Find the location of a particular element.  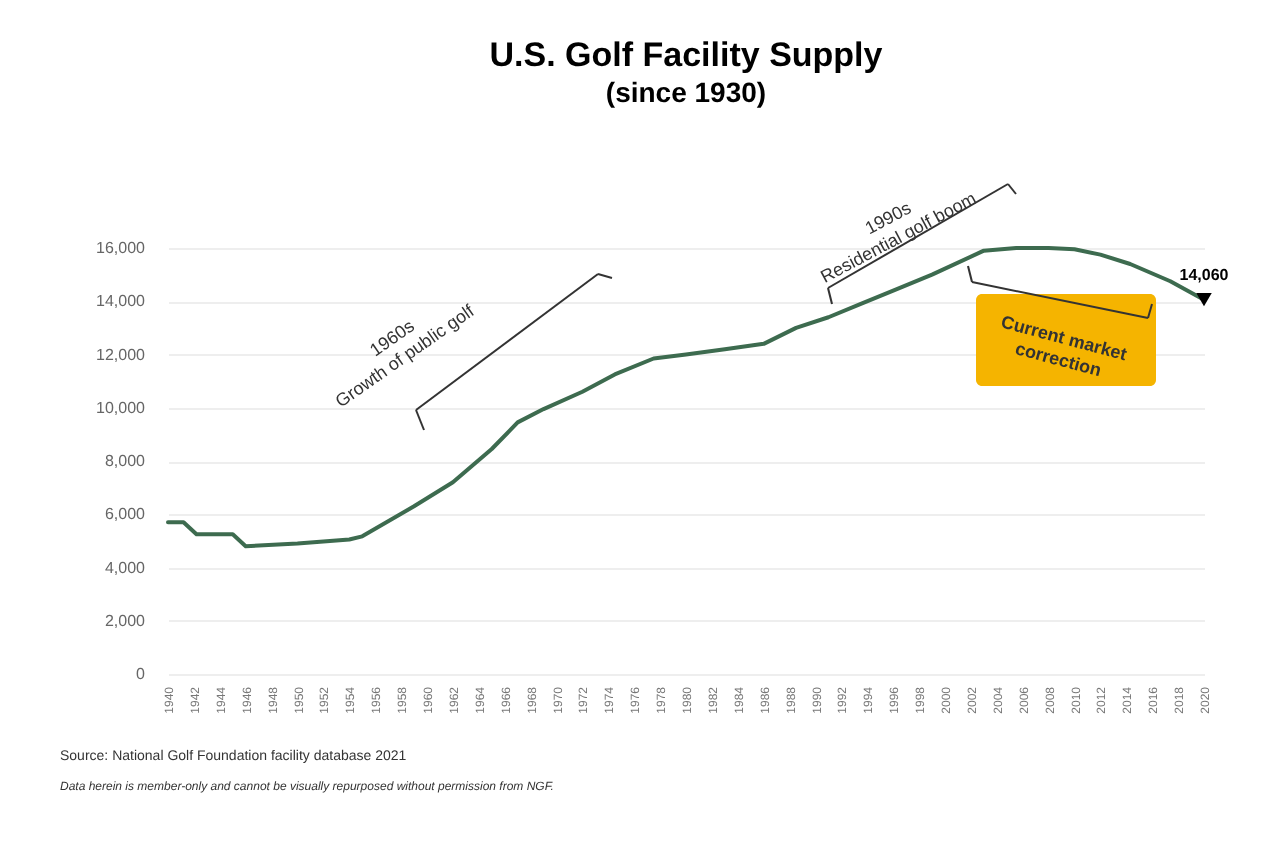

y-tick-label: 16,000 is located at coordinates (121, 248).